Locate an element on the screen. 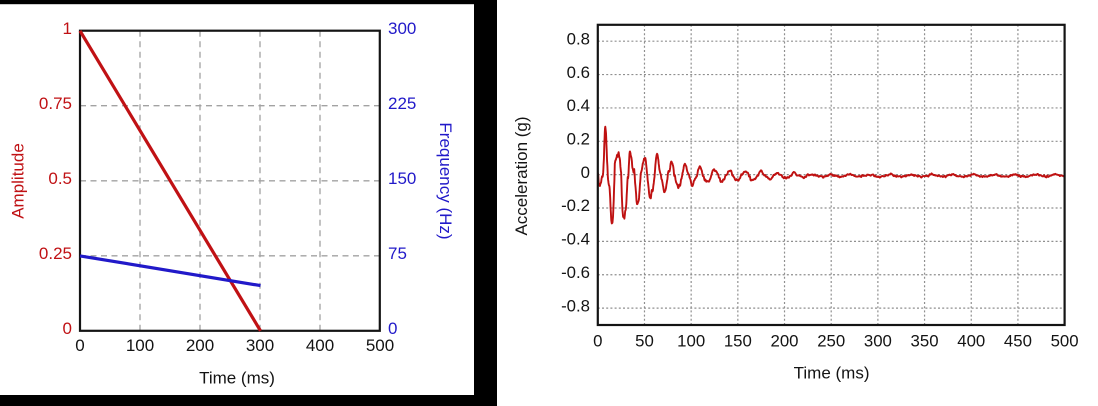 The width and height of the screenshot is (1098, 406). svg-text: 75 is located at coordinates (397, 253).